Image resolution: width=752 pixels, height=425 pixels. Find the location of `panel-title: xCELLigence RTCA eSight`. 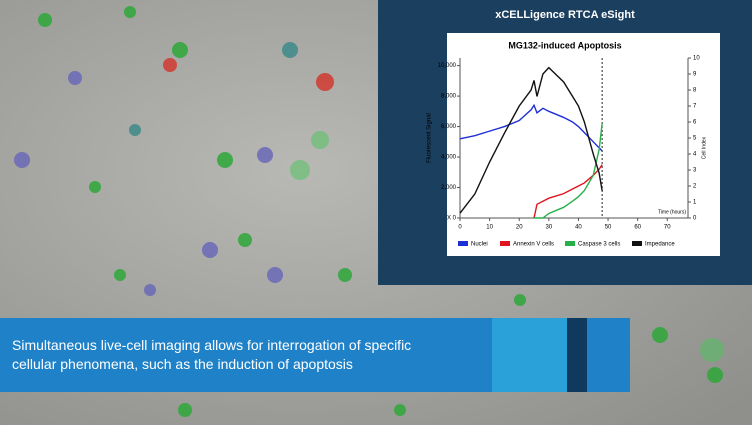

panel-title: xCELLigence RTCA eSight is located at coordinates (565, 15).